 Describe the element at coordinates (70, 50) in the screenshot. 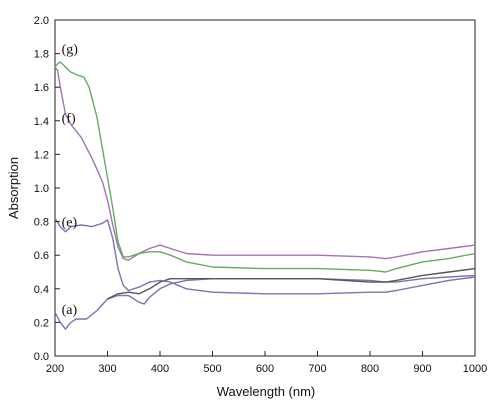

I see `series-label-0: (g)` at that location.